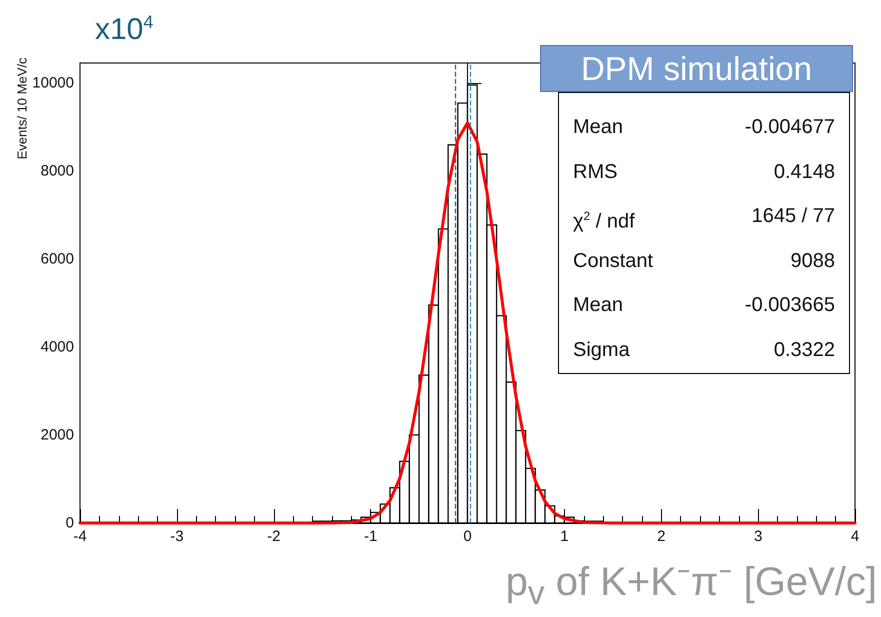 The height and width of the screenshot is (617, 881). What do you see at coordinates (804, 350) in the screenshot?
I see `annotation: 0.3322` at bounding box center [804, 350].